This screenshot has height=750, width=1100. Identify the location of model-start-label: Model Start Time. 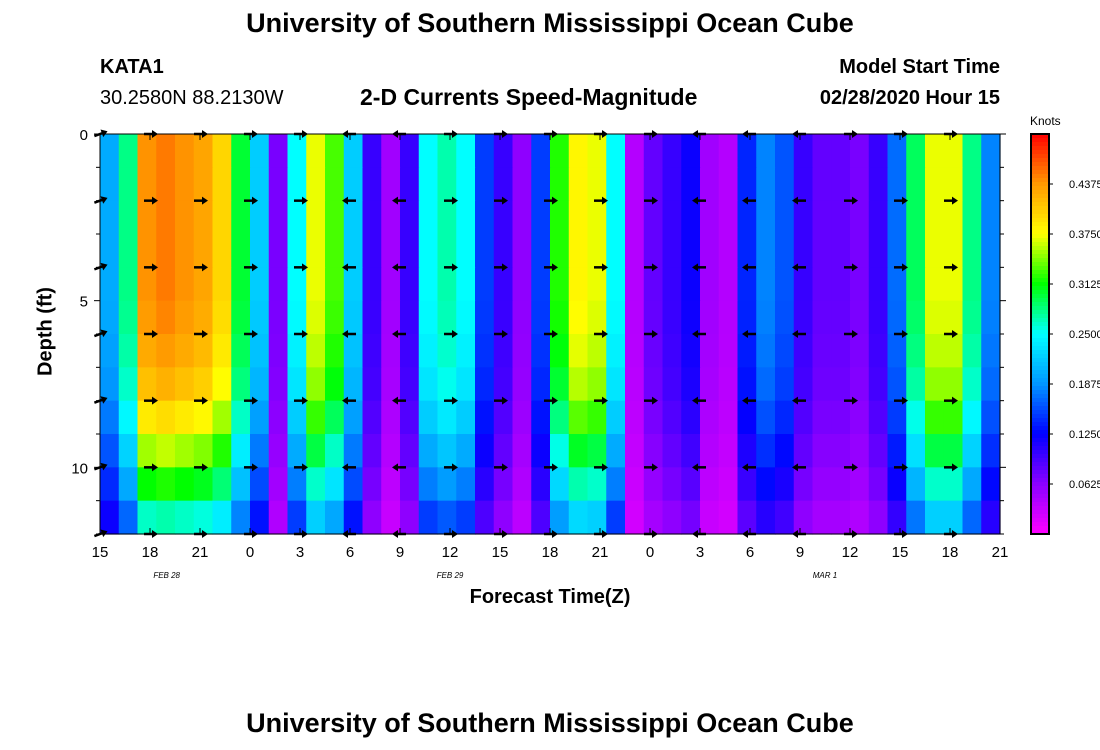
(919, 67).